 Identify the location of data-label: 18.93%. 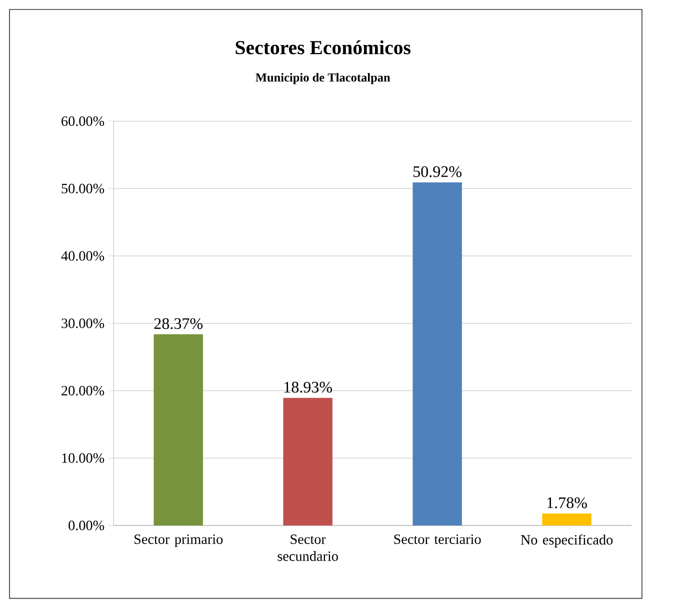
(308, 387).